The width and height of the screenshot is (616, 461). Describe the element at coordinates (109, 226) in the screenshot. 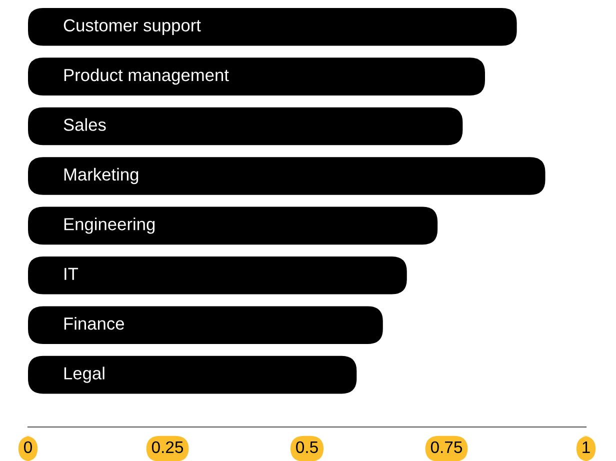

I see `y-tick-label: Engineering` at that location.